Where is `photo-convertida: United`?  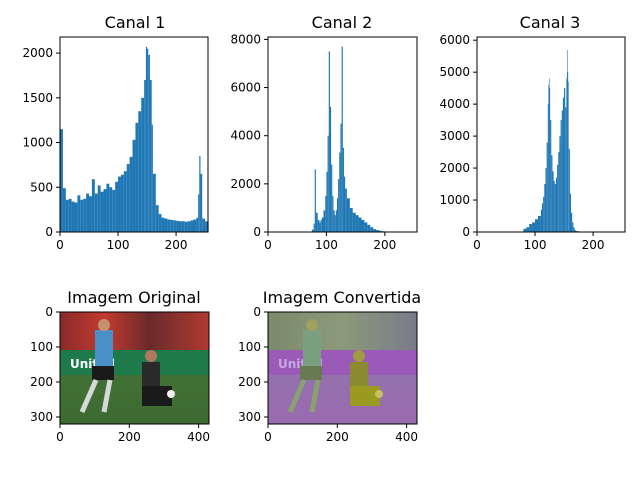
photo-convertida: United is located at coordinates (342, 368).